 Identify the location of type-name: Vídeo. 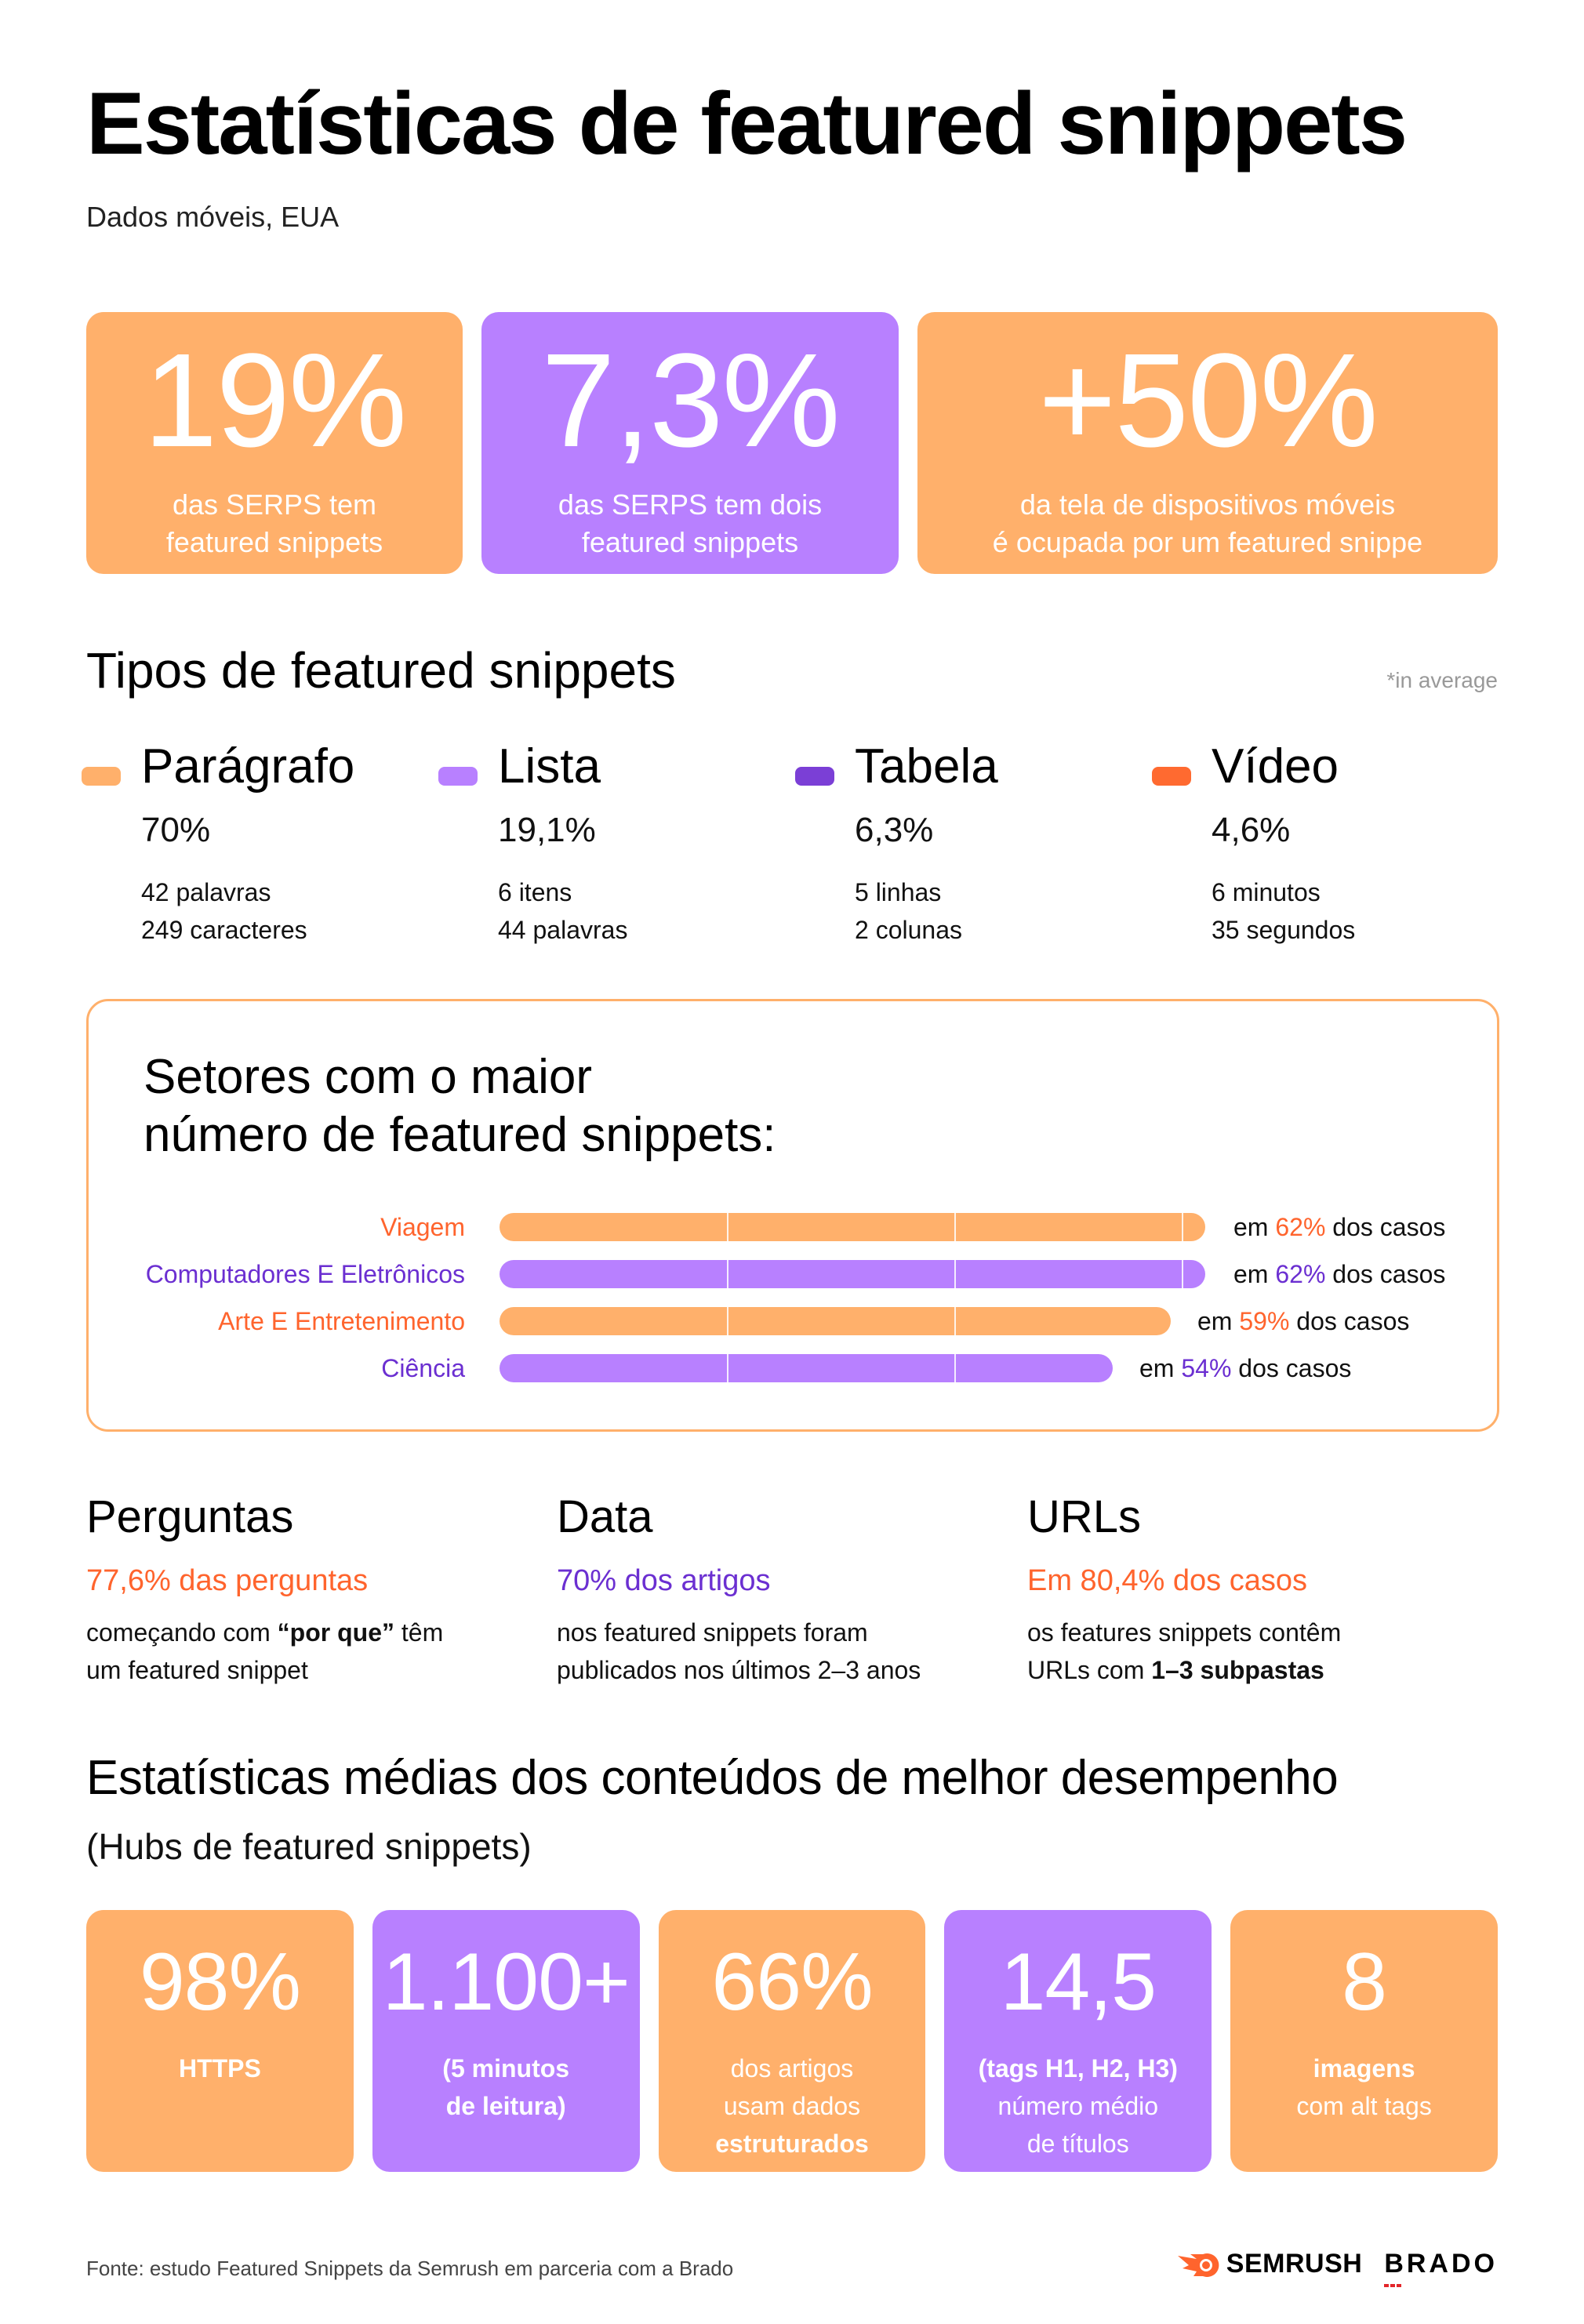
(1276, 766).